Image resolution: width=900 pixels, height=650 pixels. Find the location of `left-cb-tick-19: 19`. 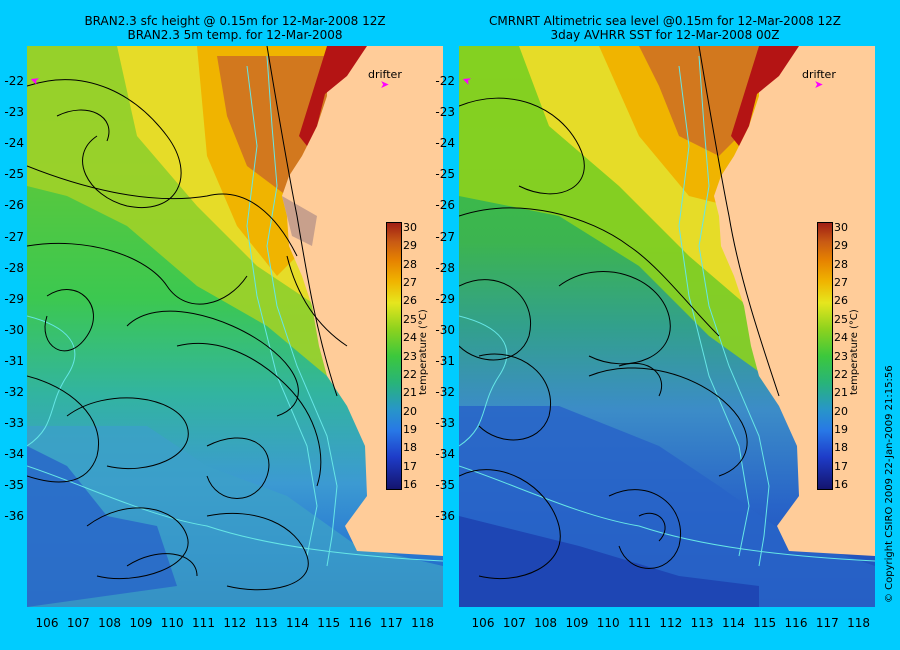

left-cb-tick-19: 19 is located at coordinates (410, 429).